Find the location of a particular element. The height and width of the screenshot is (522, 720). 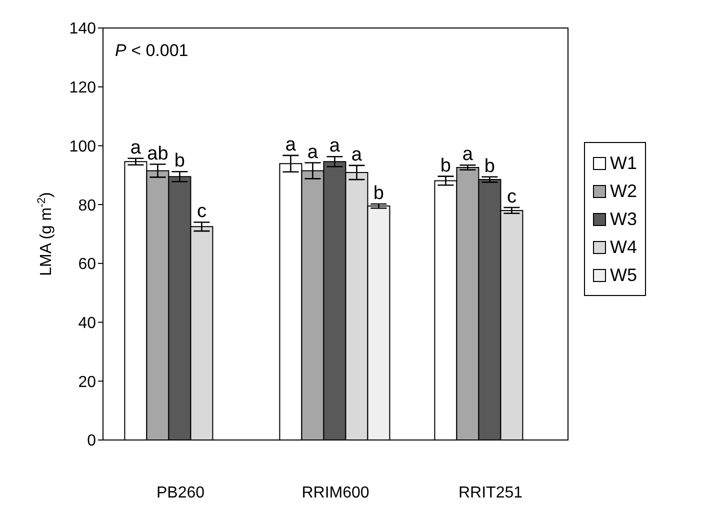

y-tick-label: 20 is located at coordinates (87, 382).